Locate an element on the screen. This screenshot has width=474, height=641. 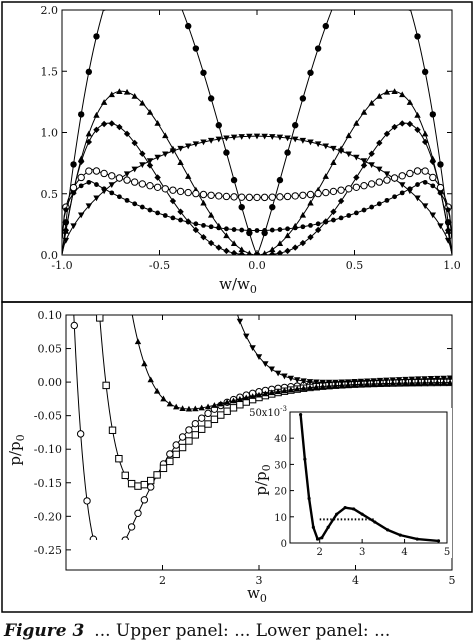
upper-xlabel: w/w0 is located at coordinates (238, 285).